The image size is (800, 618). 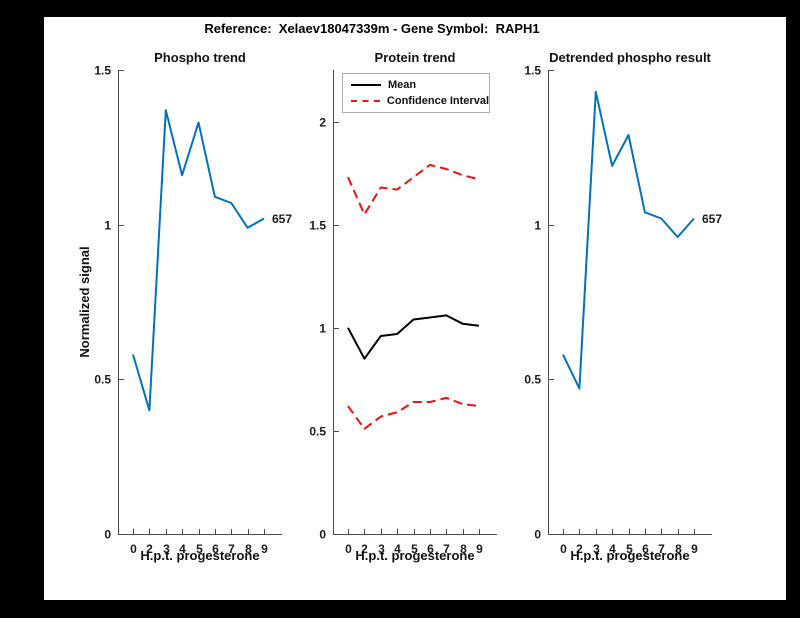 I want to click on legend-box: Mean Confidence Interval, so click(x=416, y=93).